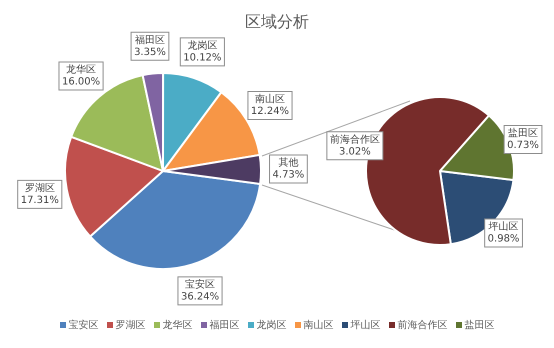 The height and width of the screenshot is (348, 554). Describe the element at coordinates (523, 146) in the screenshot. I see `data-label: 0.73%` at that location.